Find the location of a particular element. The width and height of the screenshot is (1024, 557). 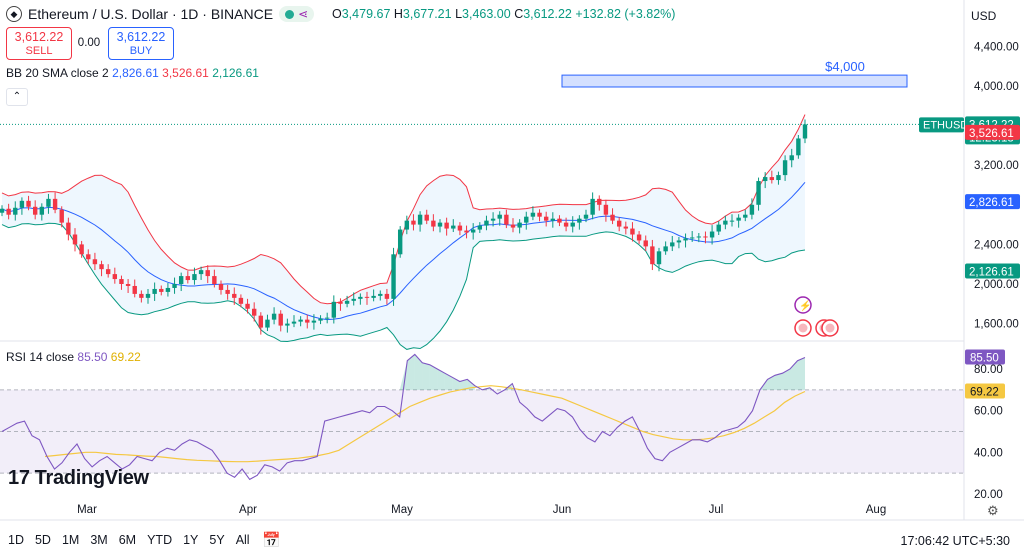

bb-upper-tag-bg is located at coordinates (992, 132).